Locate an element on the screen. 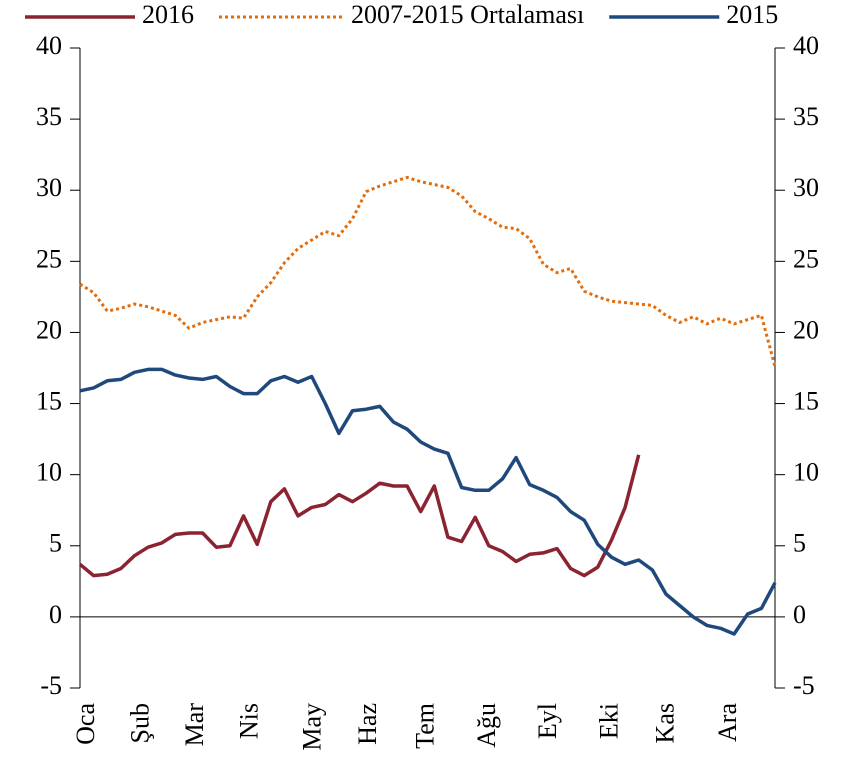 The width and height of the screenshot is (859, 769). x-tick-label: May is located at coordinates (311, 727).